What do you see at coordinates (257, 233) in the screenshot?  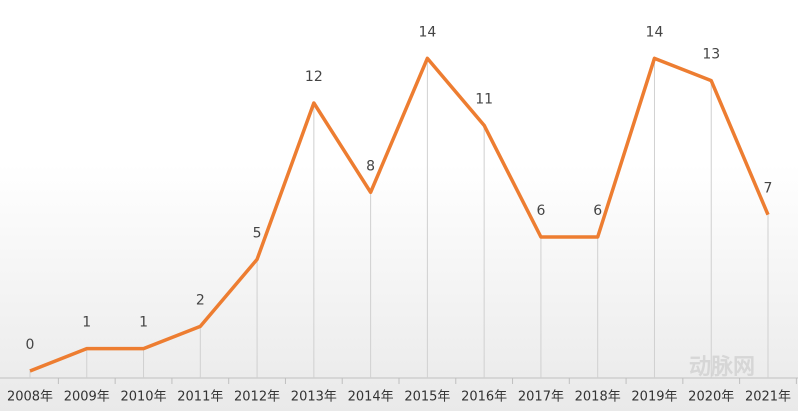 I see `data-label: 5` at bounding box center [257, 233].